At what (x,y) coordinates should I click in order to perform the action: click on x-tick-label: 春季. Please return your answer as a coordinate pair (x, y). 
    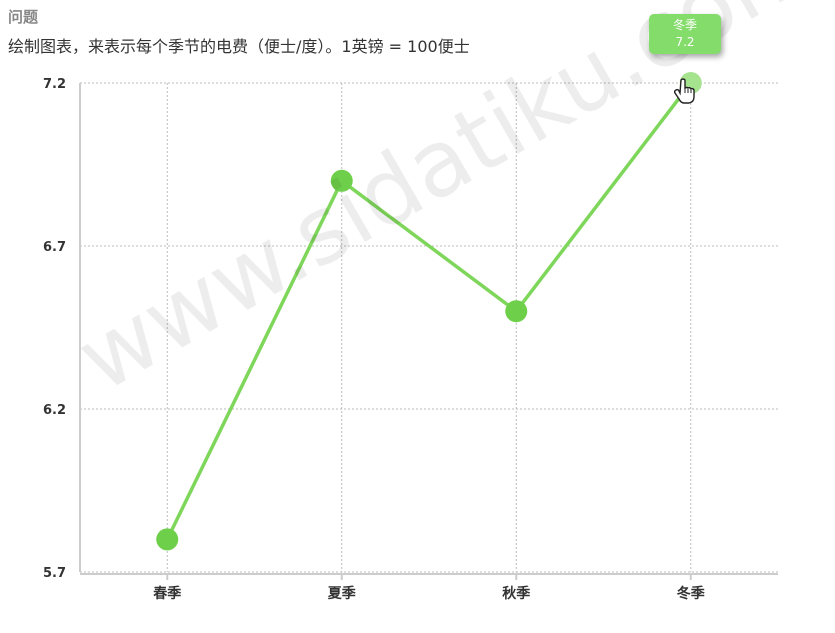
    Looking at the image, I should click on (166, 593).